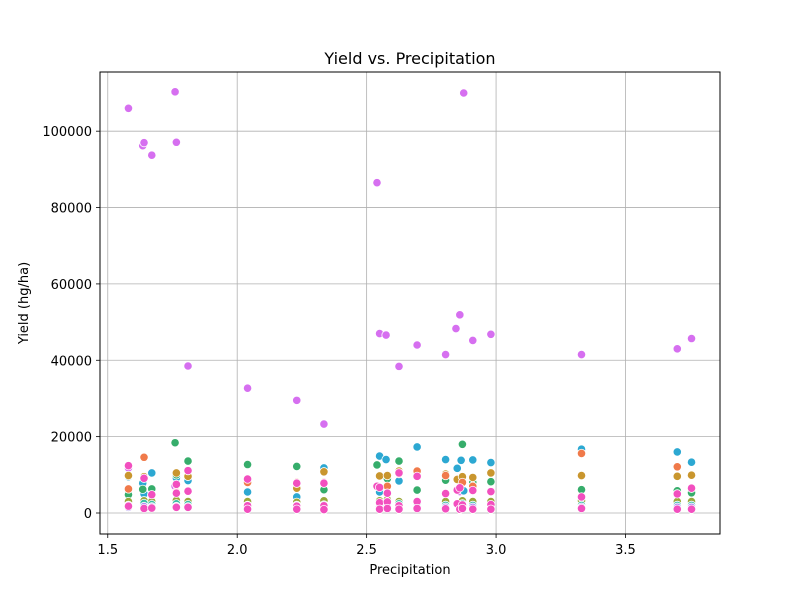 This screenshot has height=600, width=800. Describe the element at coordinates (71, 323) in the screenshot. I see `y-axis-ticks: 0 20000 40000 60000 80000 100000` at that location.